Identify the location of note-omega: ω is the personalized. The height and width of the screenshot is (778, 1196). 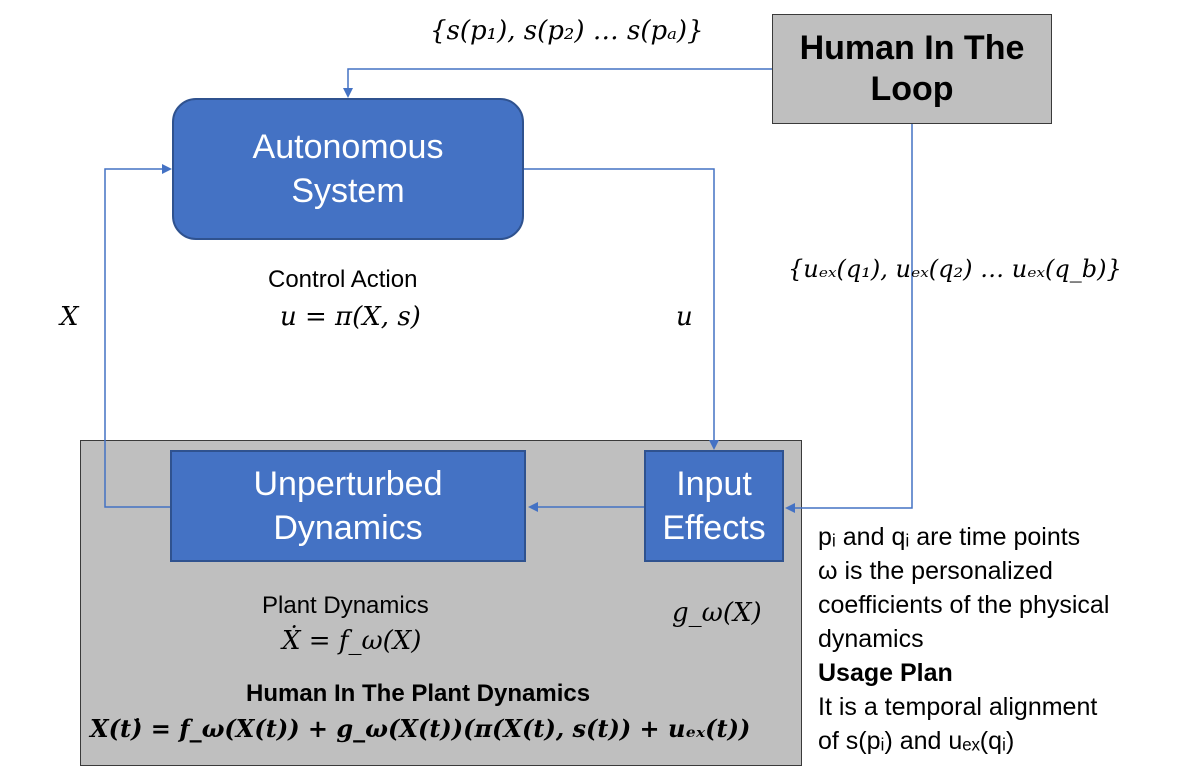
(935, 571).